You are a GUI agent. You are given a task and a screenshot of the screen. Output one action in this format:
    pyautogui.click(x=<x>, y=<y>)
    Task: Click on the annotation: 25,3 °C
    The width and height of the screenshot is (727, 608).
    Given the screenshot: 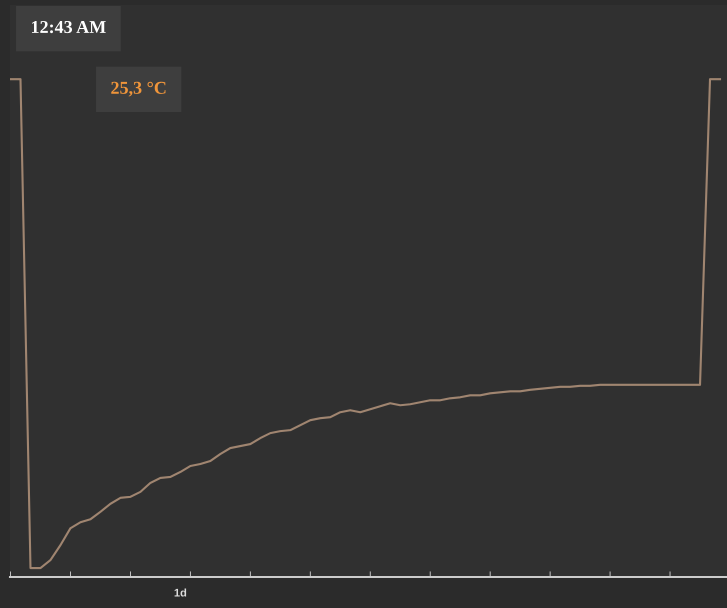 What is the action you would take?
    pyautogui.click(x=138, y=89)
    